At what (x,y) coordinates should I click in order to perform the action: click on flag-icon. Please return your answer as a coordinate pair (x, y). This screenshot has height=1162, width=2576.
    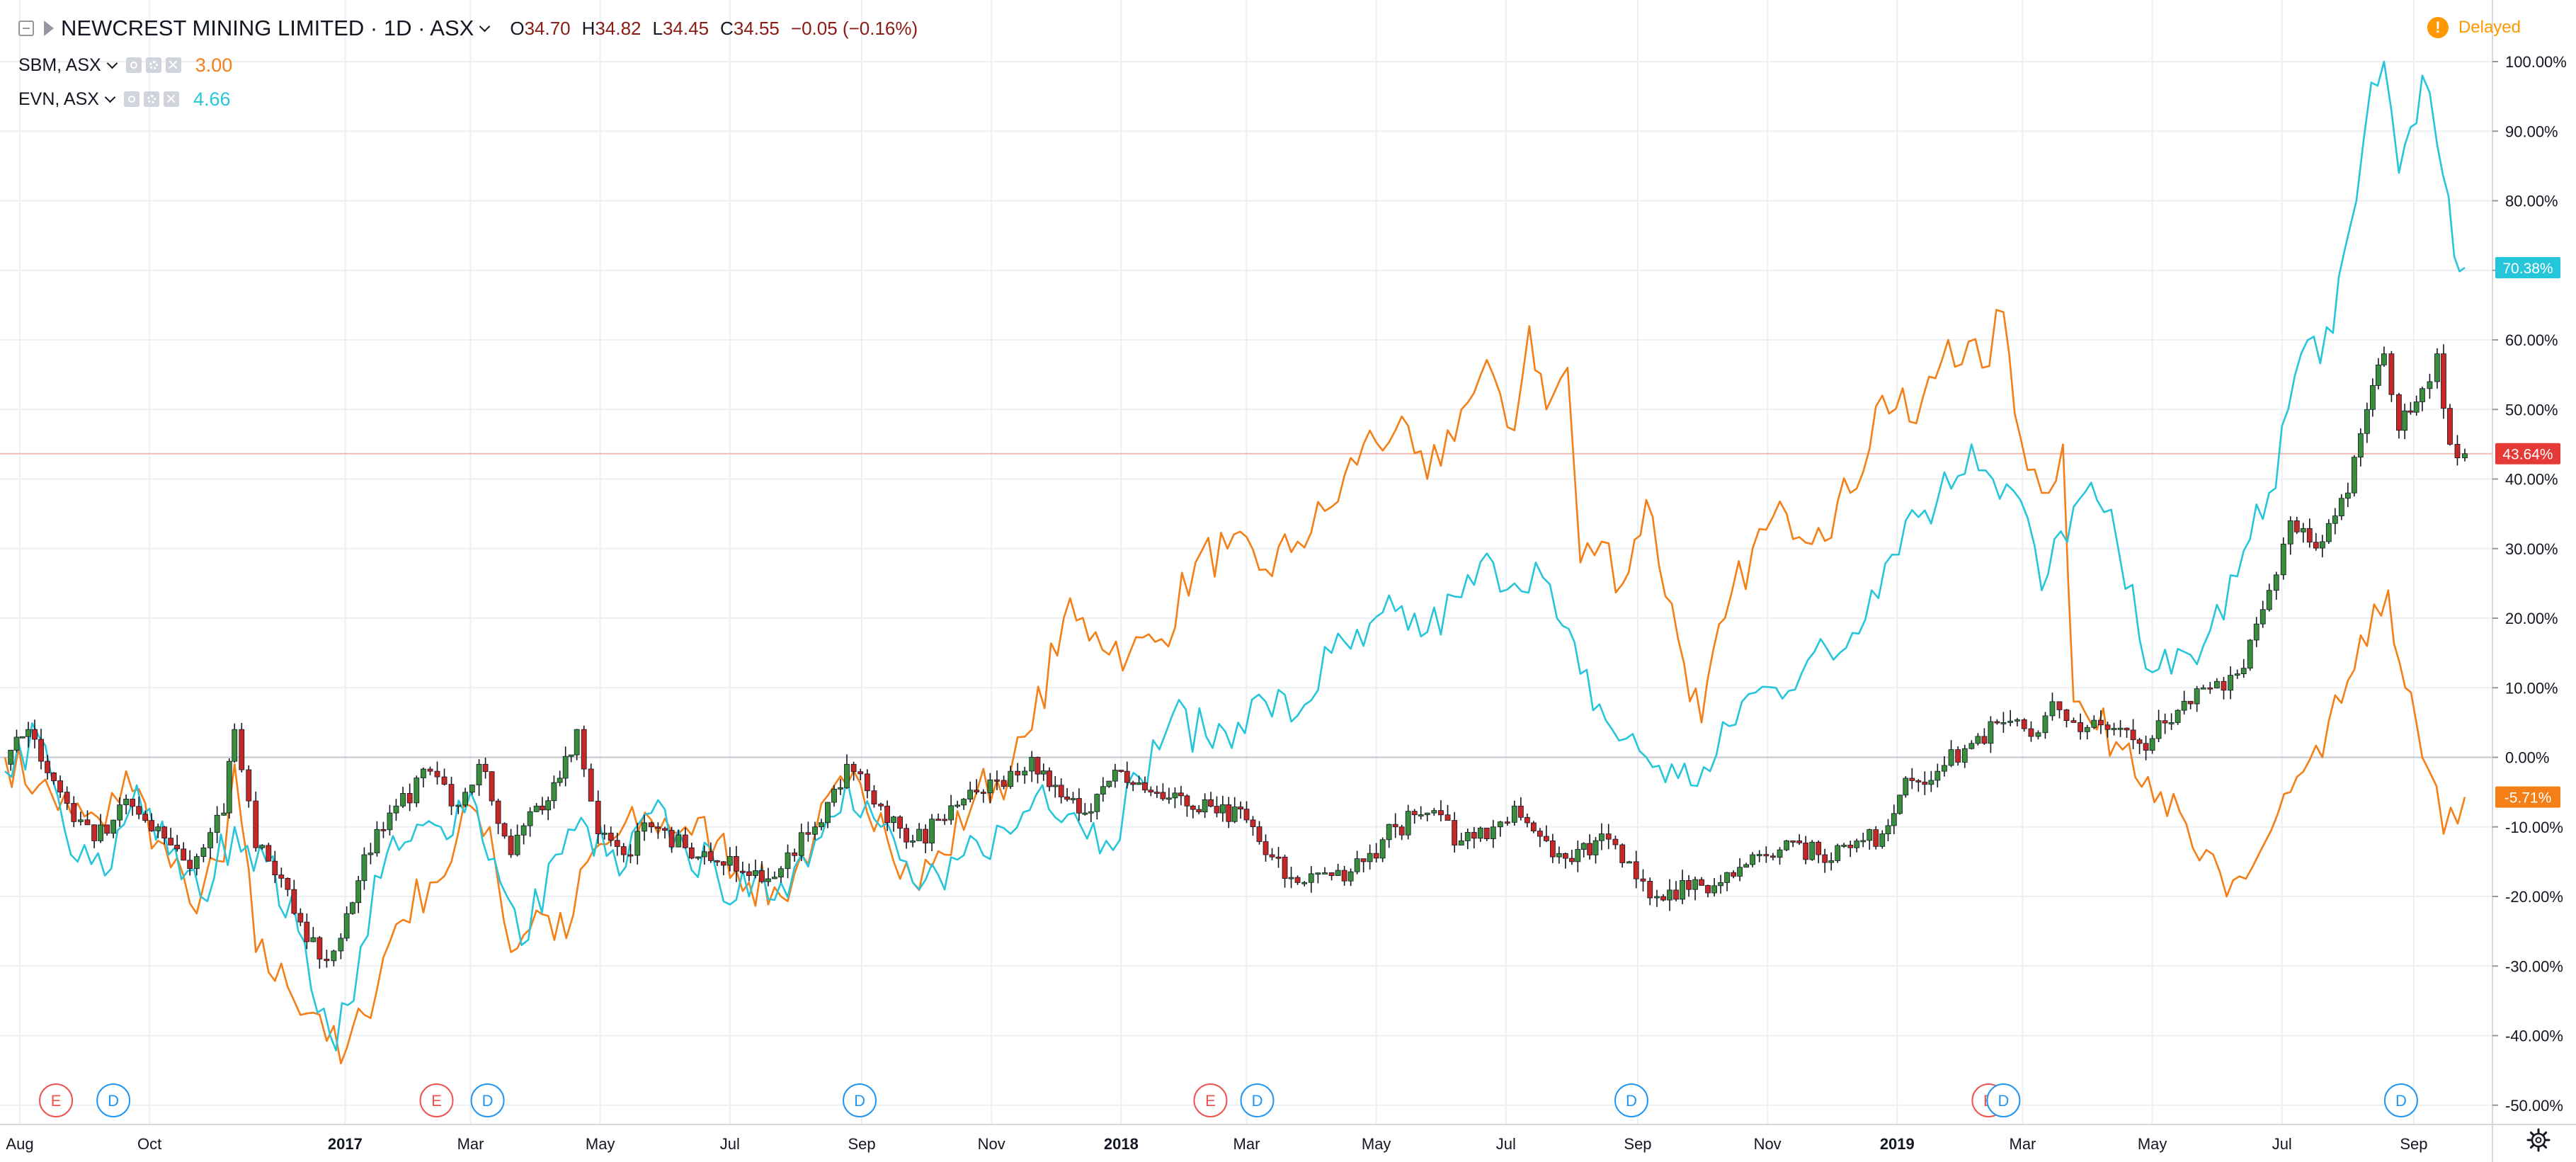
    Looking at the image, I should click on (49, 28).